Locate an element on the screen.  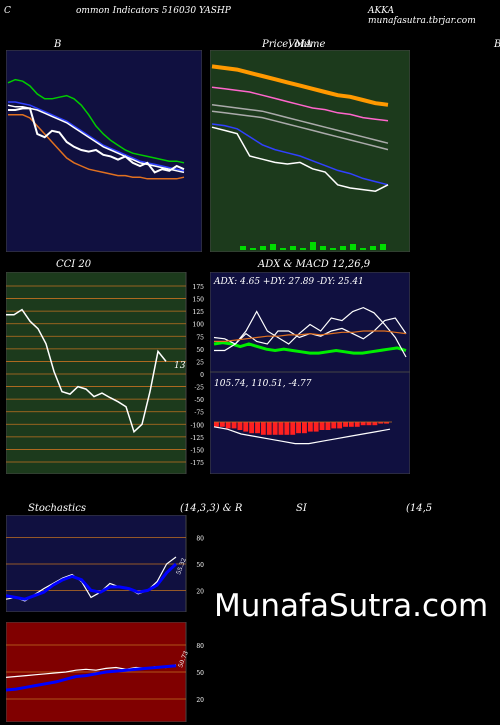
price-ma_grey2-line is located at coordinates (300, 130).